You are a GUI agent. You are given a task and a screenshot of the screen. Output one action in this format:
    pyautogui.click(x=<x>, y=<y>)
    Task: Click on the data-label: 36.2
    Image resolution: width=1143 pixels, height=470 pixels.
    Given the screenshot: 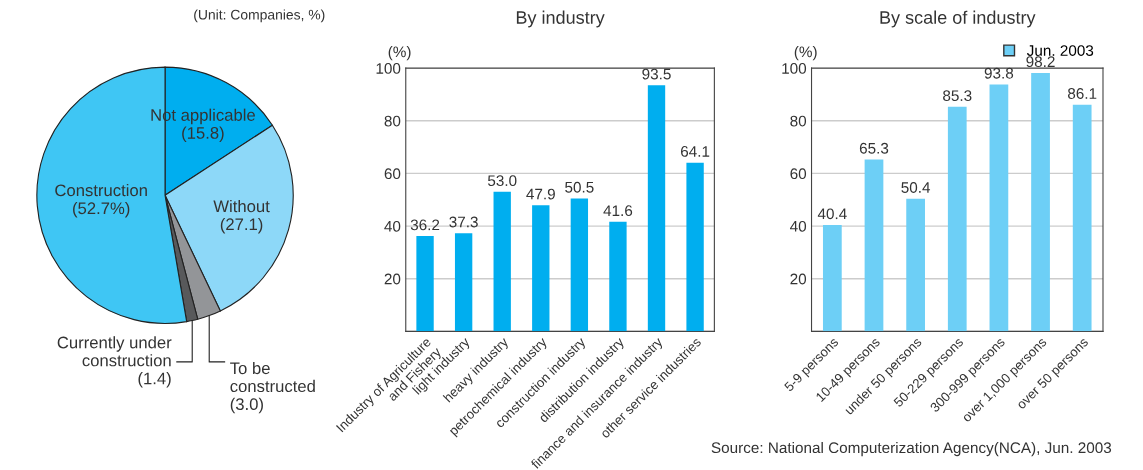 What is the action you would take?
    pyautogui.click(x=425, y=225)
    